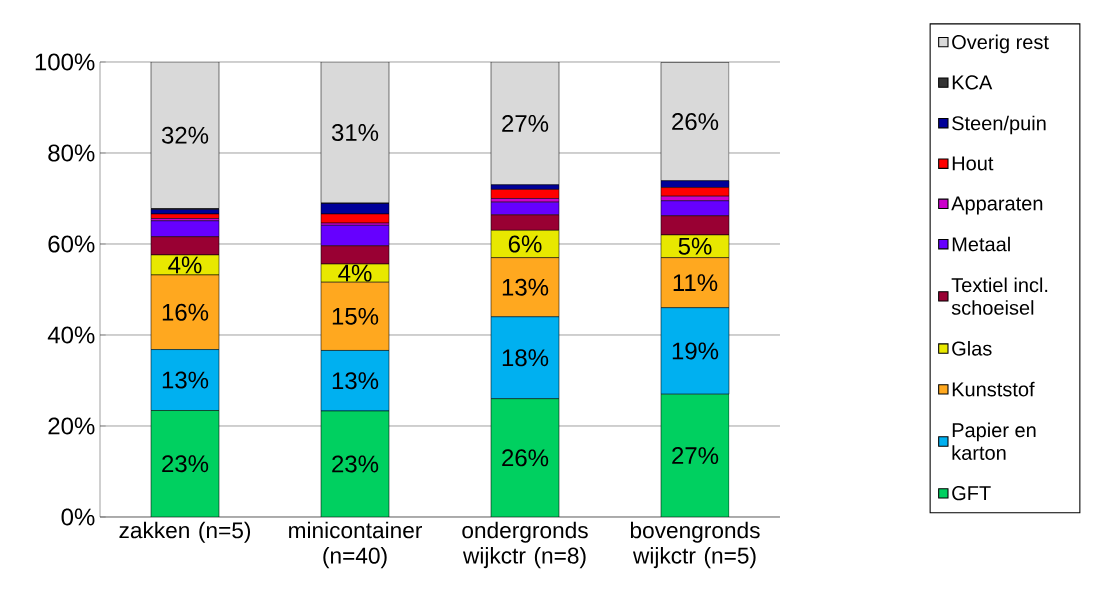 The image size is (1096, 592). What do you see at coordinates (972, 82) in the screenshot?
I see `legend-label: KCA` at bounding box center [972, 82].